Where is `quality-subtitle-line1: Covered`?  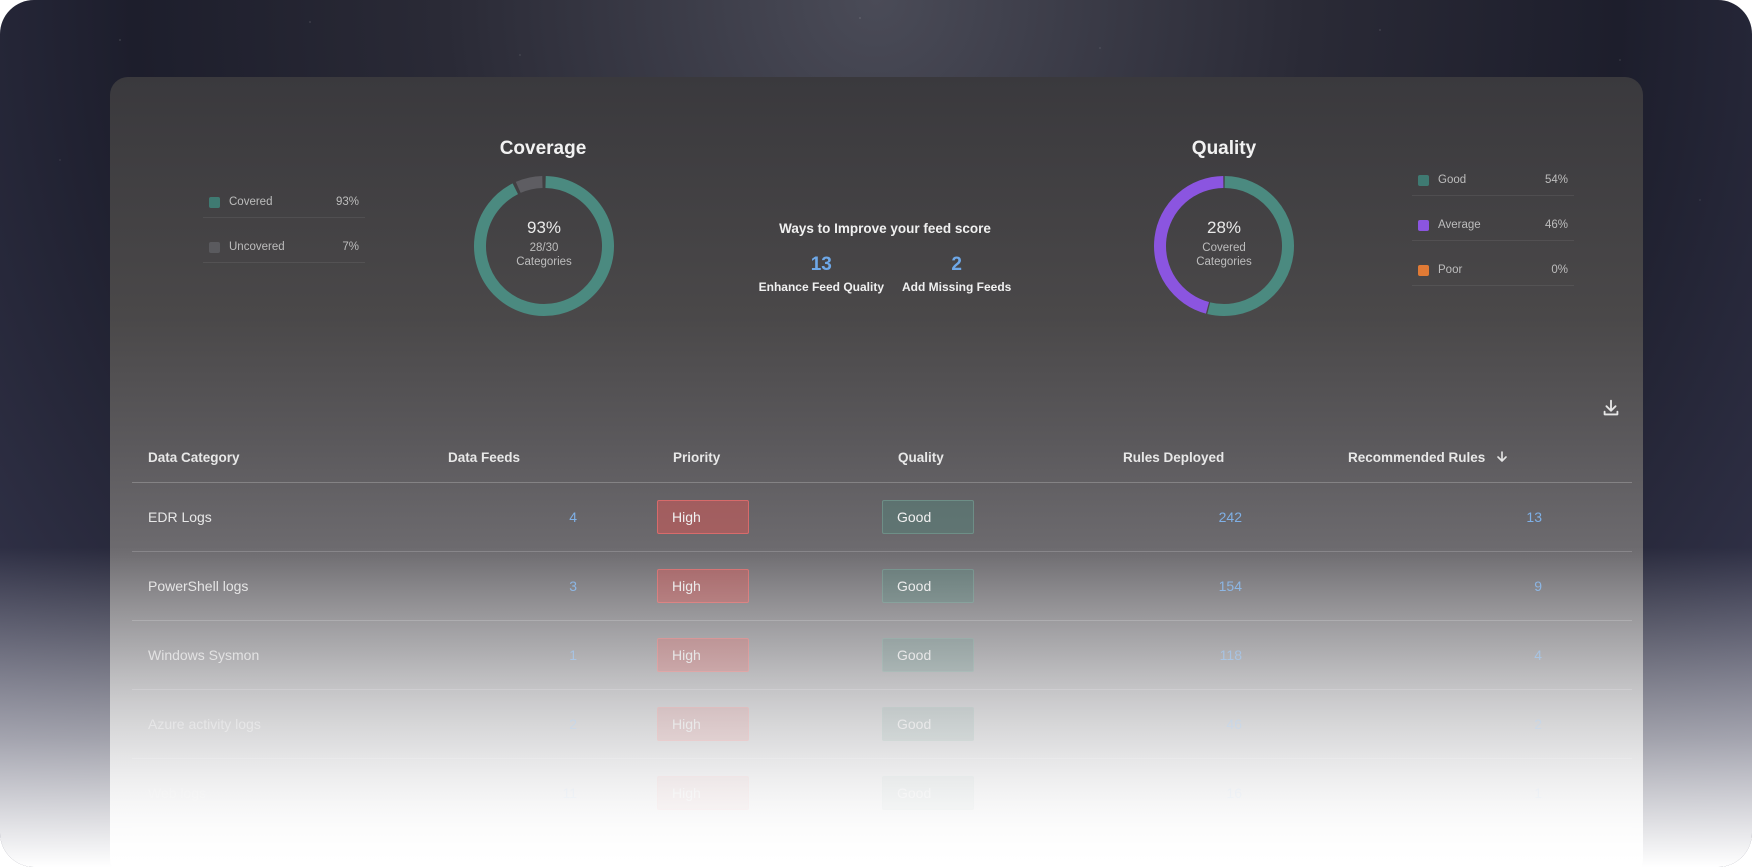 quality-subtitle-line1: Covered is located at coordinates (1224, 248).